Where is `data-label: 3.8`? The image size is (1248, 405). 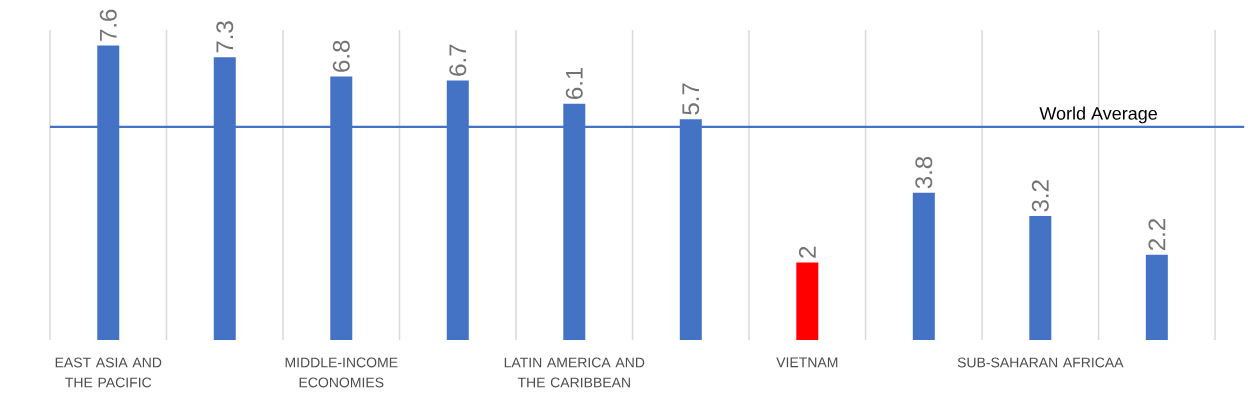
data-label: 3.8 is located at coordinates (924, 172).